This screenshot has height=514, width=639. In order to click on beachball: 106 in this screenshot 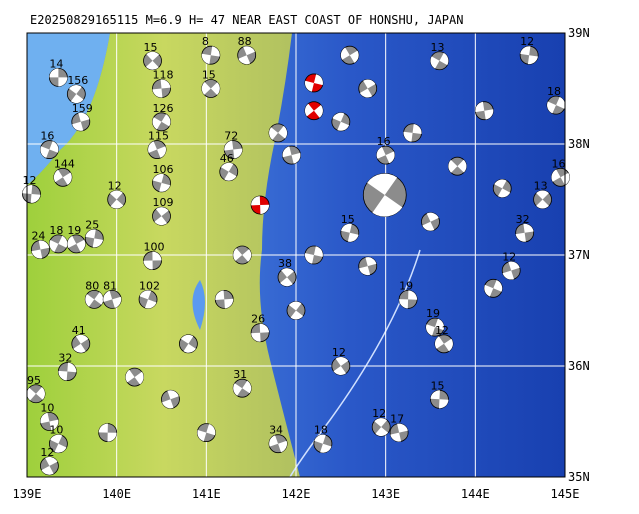, I will do `click(163, 178)`.